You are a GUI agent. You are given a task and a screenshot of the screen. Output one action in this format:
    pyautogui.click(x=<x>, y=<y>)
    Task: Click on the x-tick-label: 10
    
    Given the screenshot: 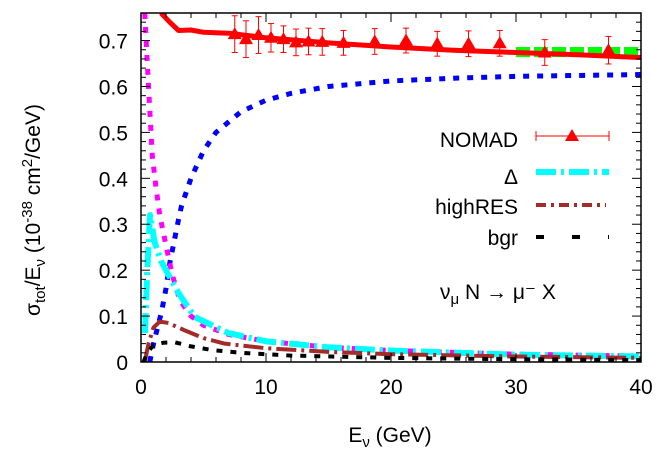 What is the action you would take?
    pyautogui.click(x=265, y=387)
    